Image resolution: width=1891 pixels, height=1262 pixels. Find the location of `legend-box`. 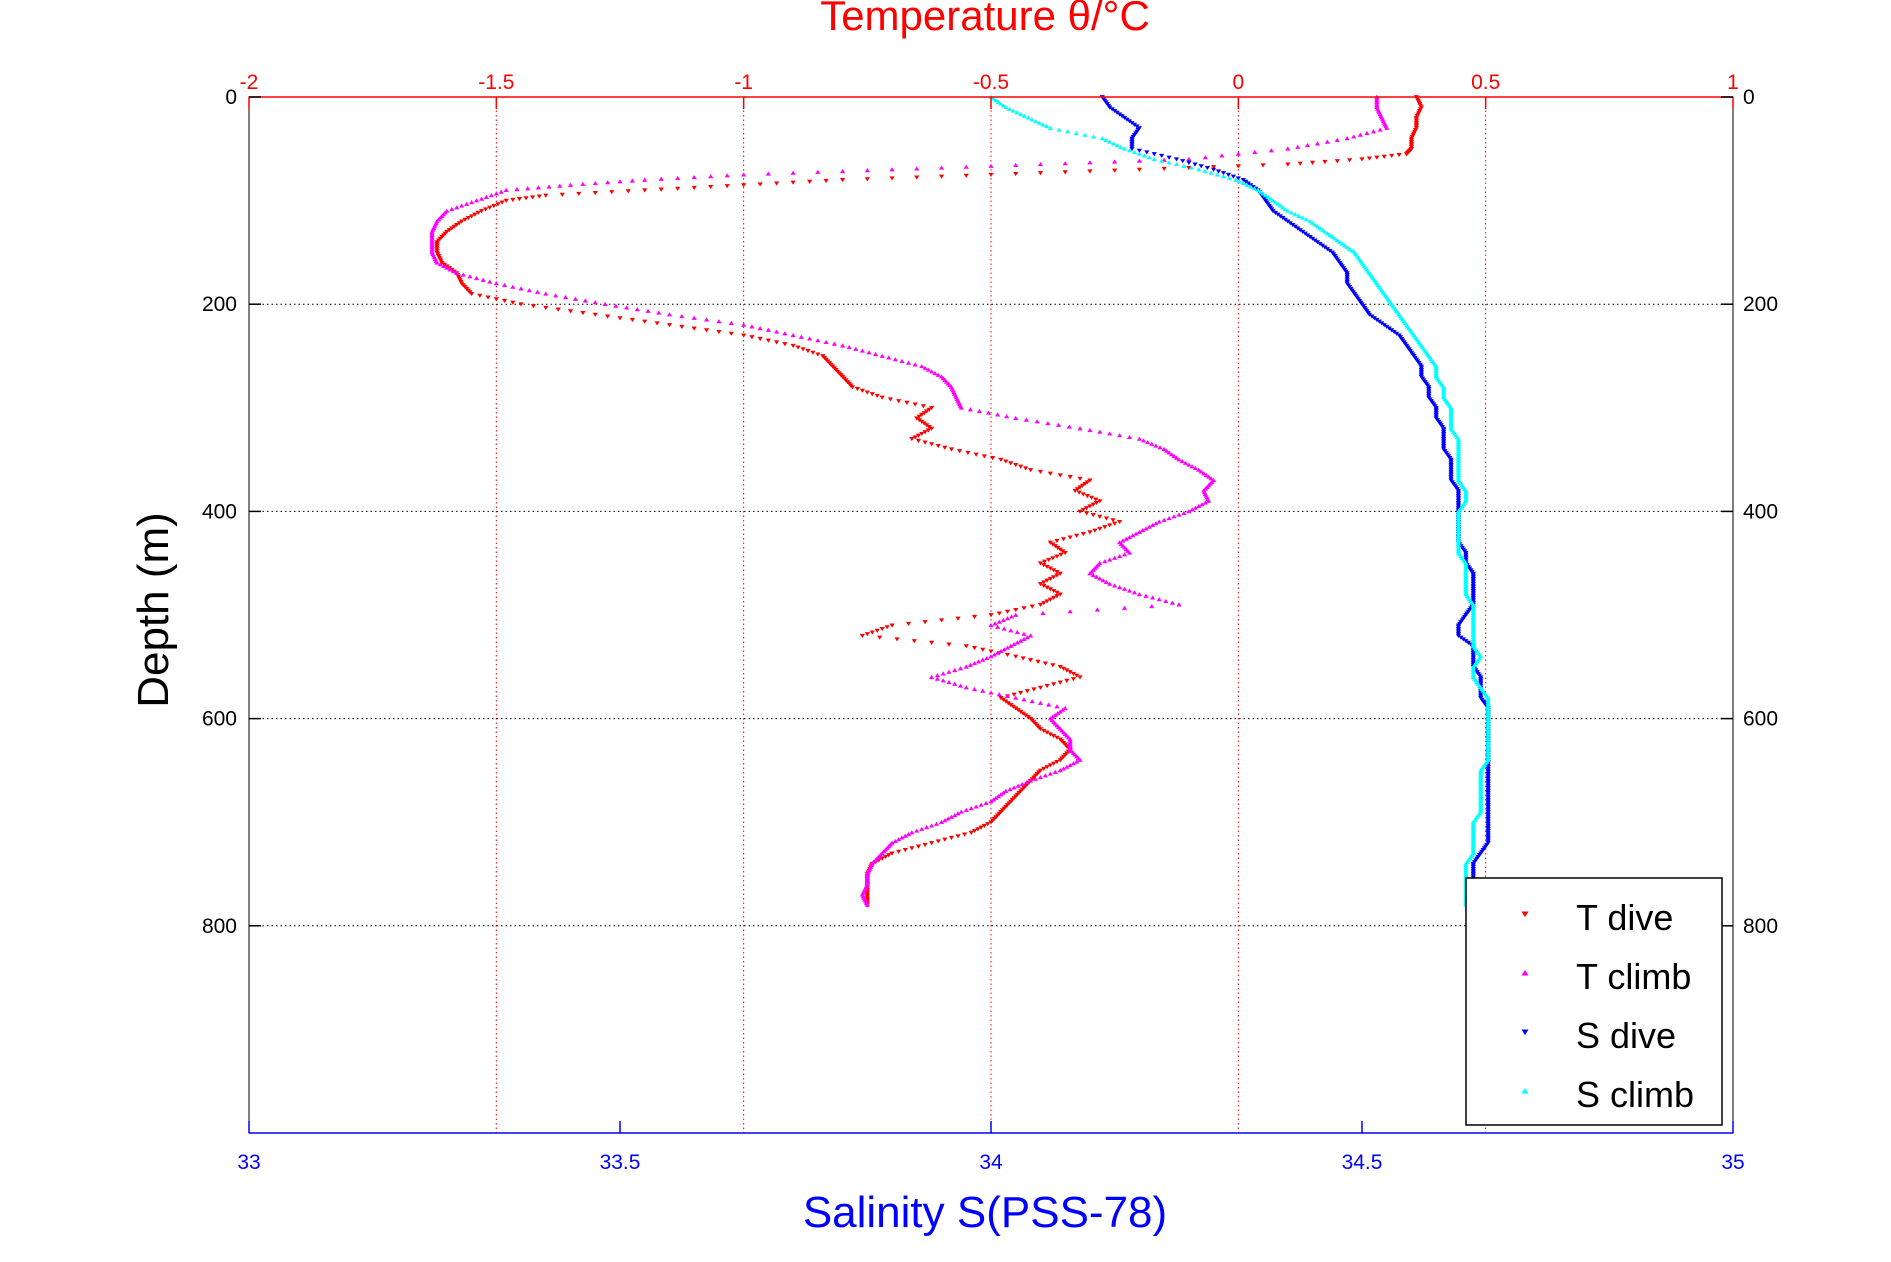

legend-box is located at coordinates (1594, 1001).